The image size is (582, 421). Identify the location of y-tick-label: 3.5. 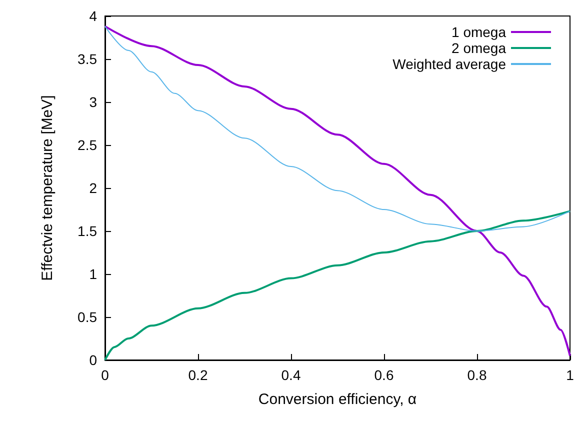
(88, 59).